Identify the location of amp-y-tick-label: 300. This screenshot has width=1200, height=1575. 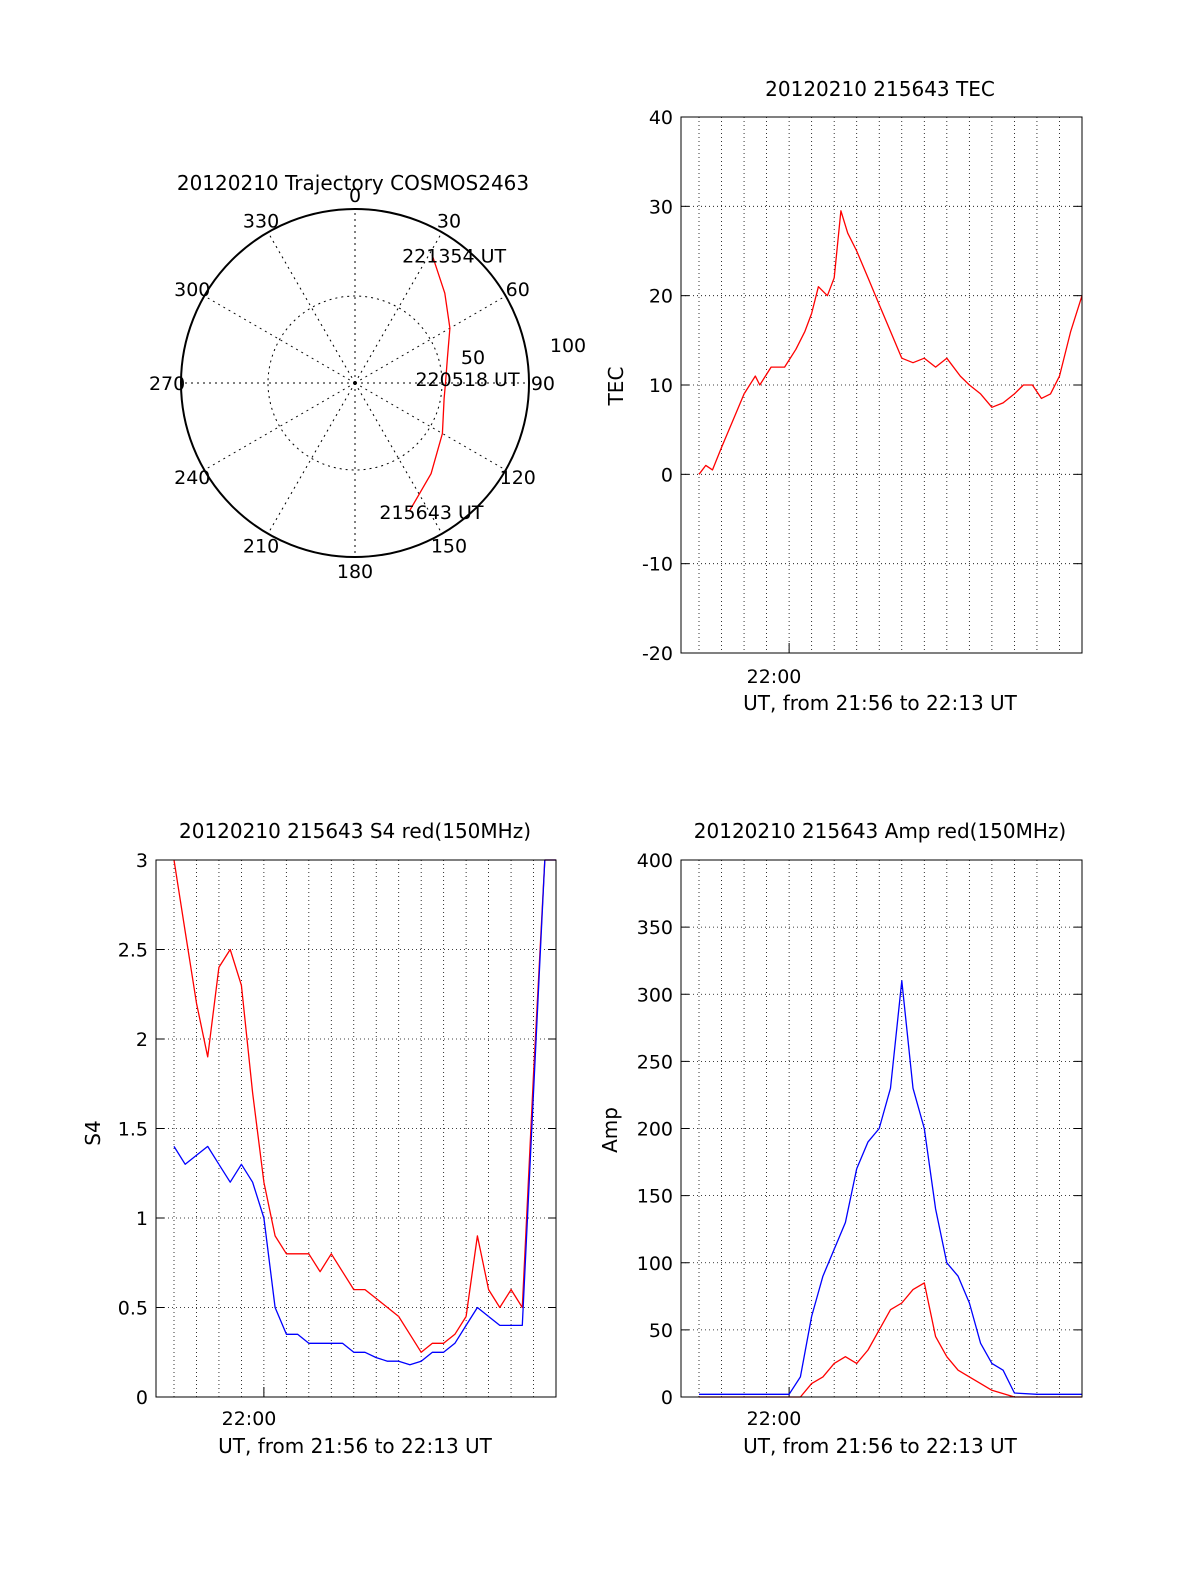
(655, 995).